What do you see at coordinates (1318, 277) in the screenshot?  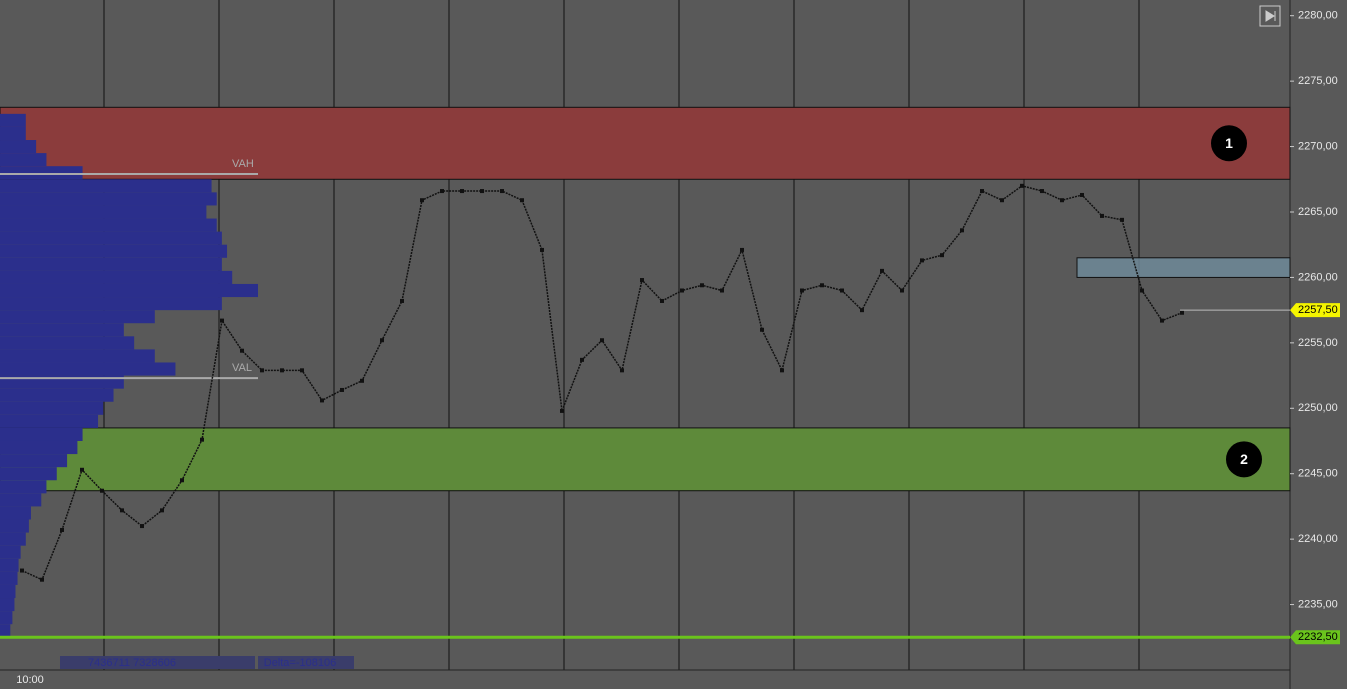 I see `y-tick-label: 2260,00` at bounding box center [1318, 277].